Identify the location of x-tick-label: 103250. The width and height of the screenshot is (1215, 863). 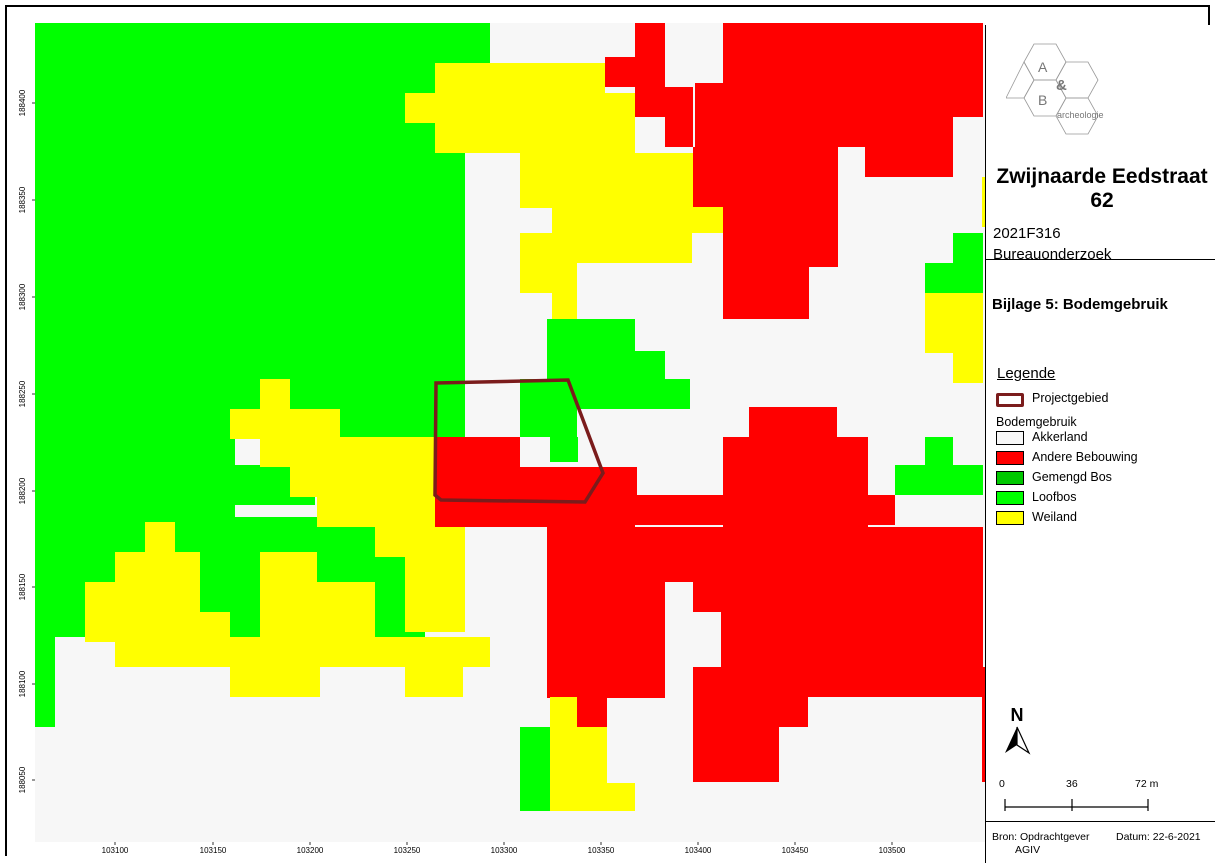
(407, 850).